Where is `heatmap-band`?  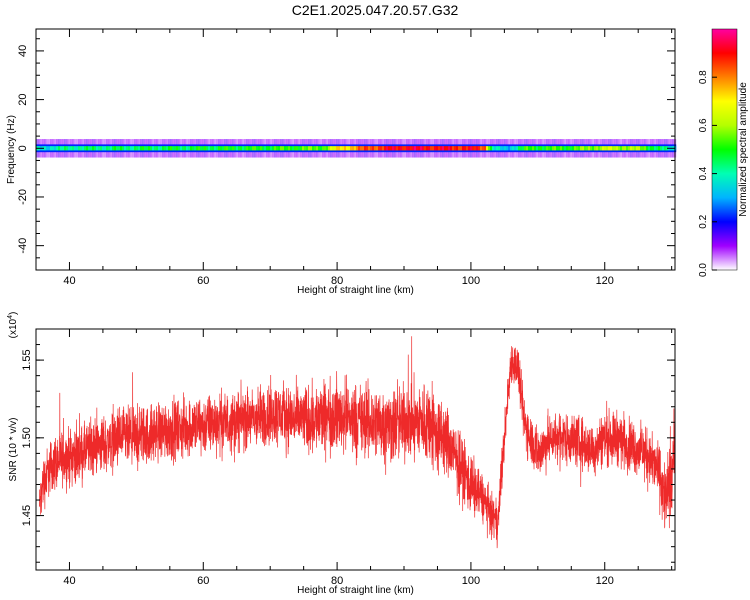
heatmap-band is located at coordinates (356, 148).